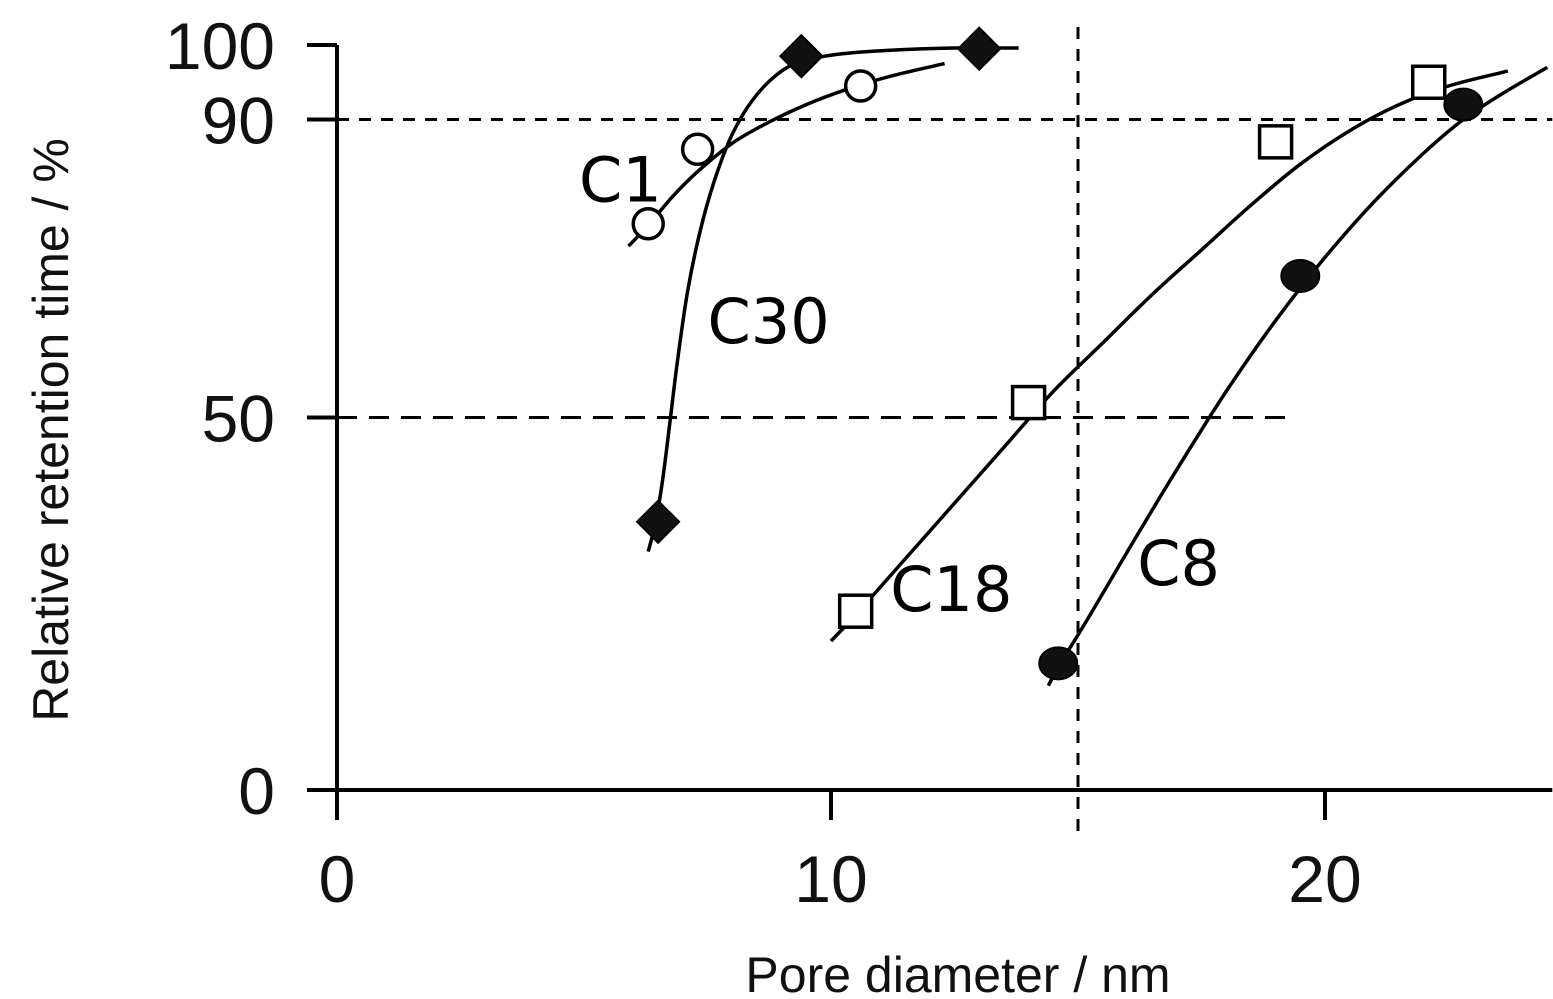  Describe the element at coordinates (769, 321) in the screenshot. I see `series-label-c30: C30` at that location.